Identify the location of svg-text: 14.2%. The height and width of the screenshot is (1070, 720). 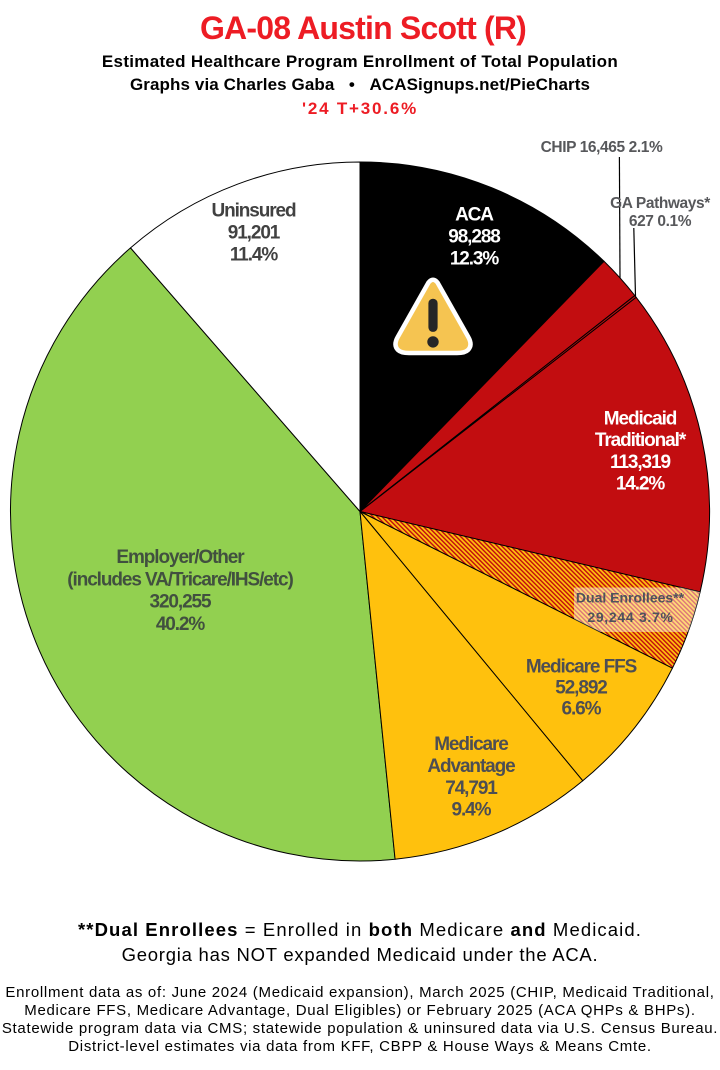
(641, 484).